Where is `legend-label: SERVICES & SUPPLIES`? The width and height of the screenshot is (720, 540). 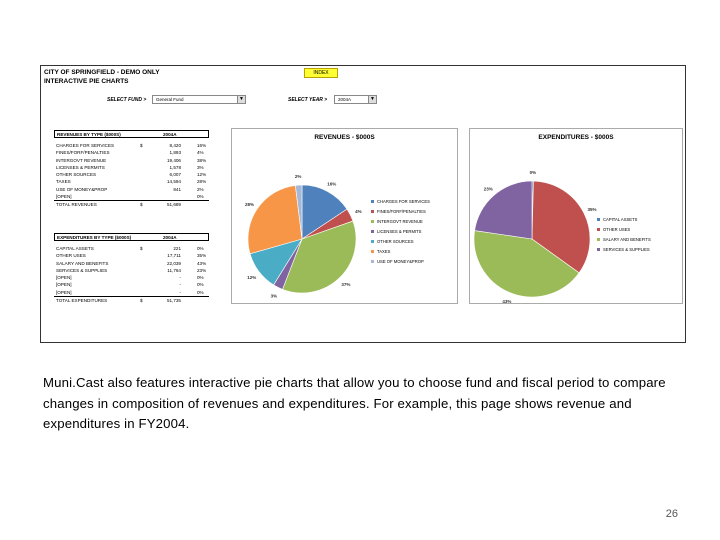
legend-label: SERVICES & SUPPLIES is located at coordinates (626, 249).